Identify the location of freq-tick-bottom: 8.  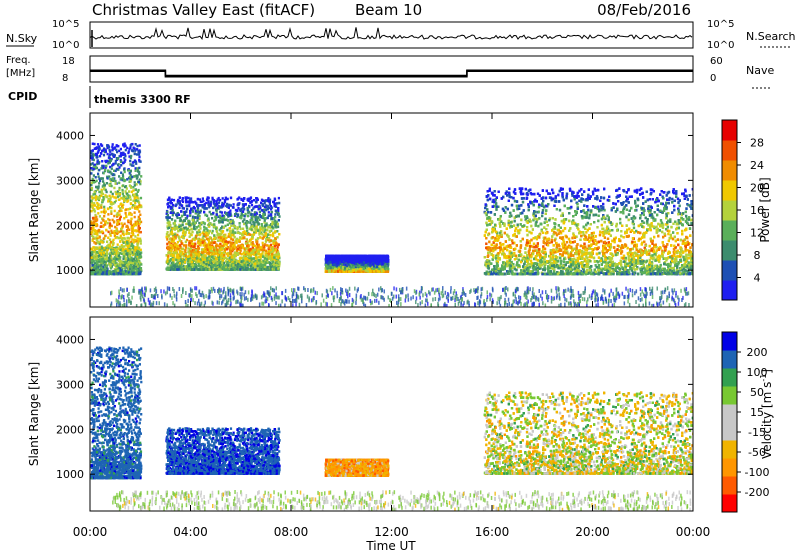
(65, 78).